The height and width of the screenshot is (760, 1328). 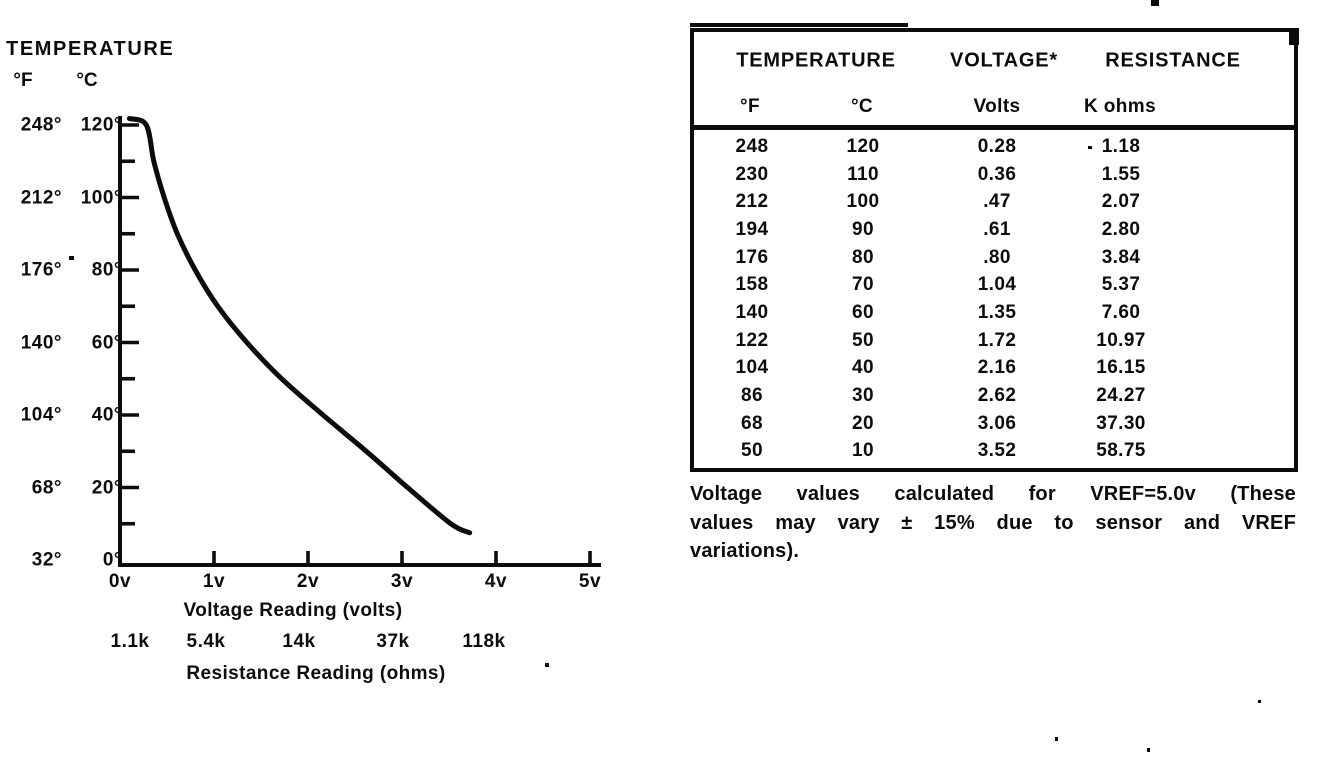 What do you see at coordinates (816, 60) in the screenshot?
I see `table-header-temperature: TEMPERATURE` at bounding box center [816, 60].